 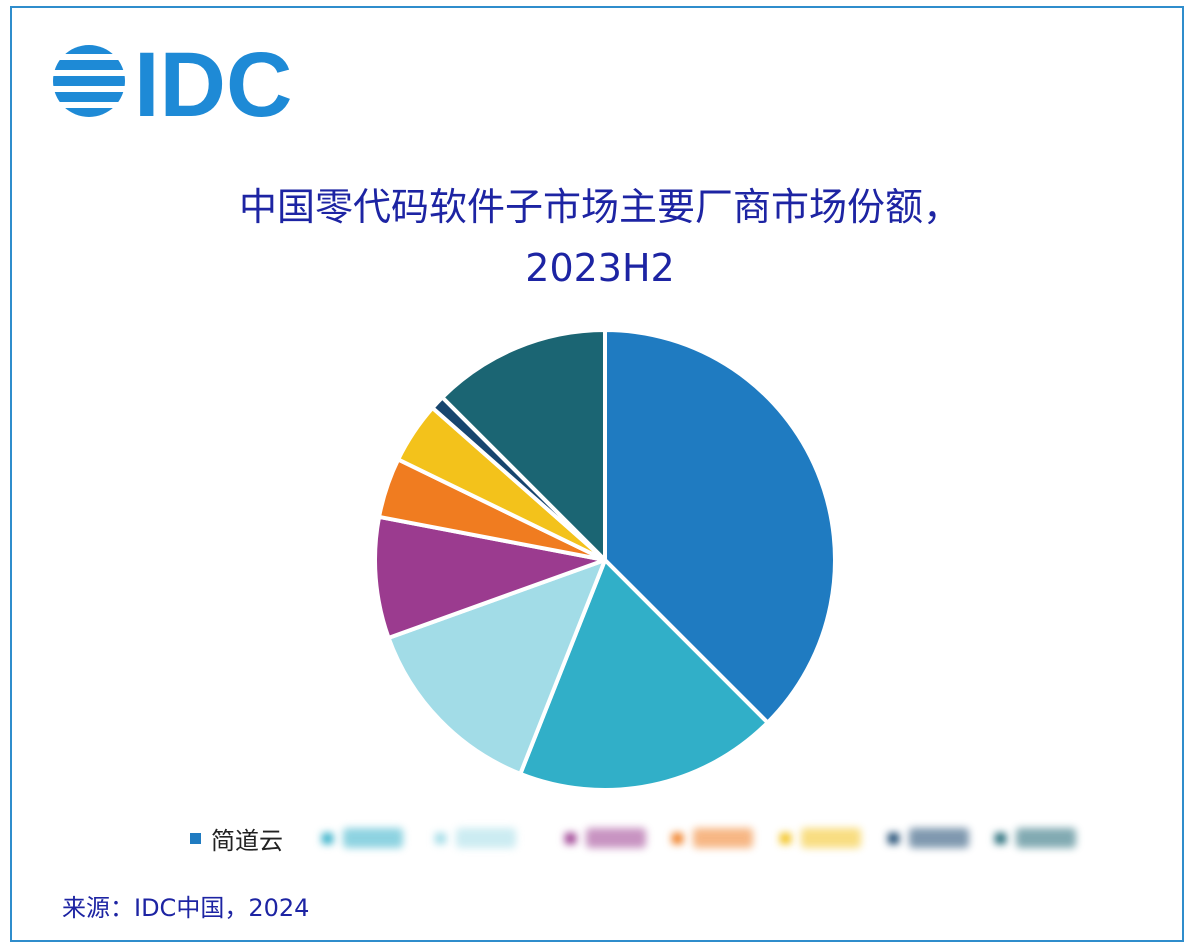 I want to click on legend-item-1: 简道云, so click(x=236, y=838).